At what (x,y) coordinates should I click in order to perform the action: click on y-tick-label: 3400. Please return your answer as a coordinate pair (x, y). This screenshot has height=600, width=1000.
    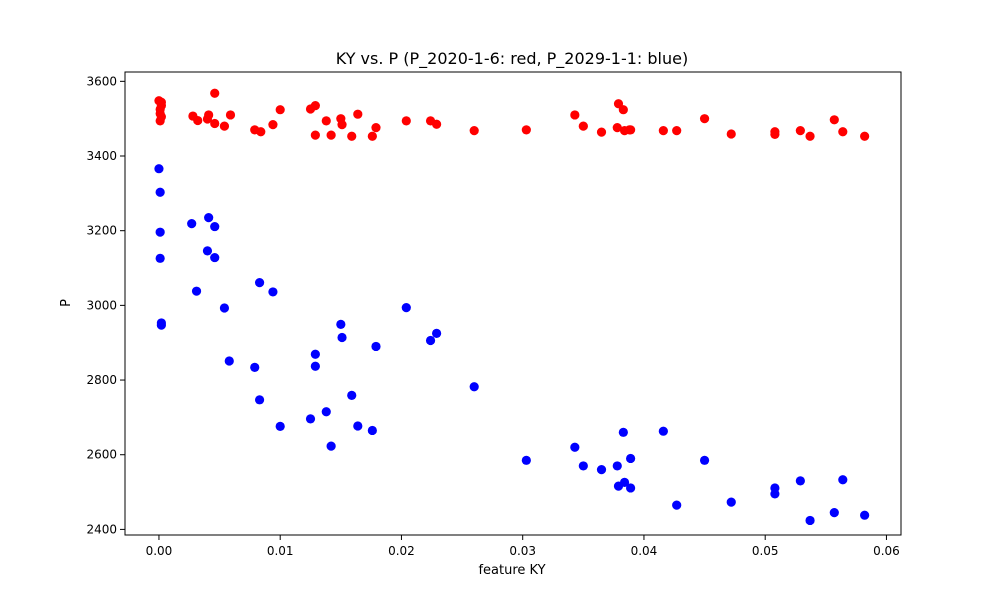
    Looking at the image, I should click on (101, 156).